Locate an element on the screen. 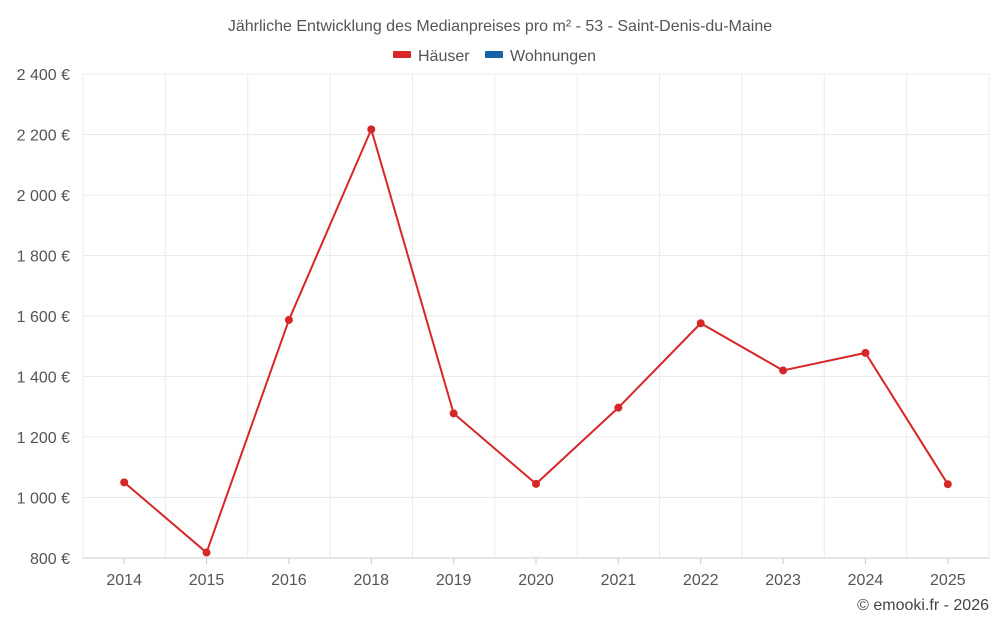  x-tick-label: 2020 is located at coordinates (536, 580).